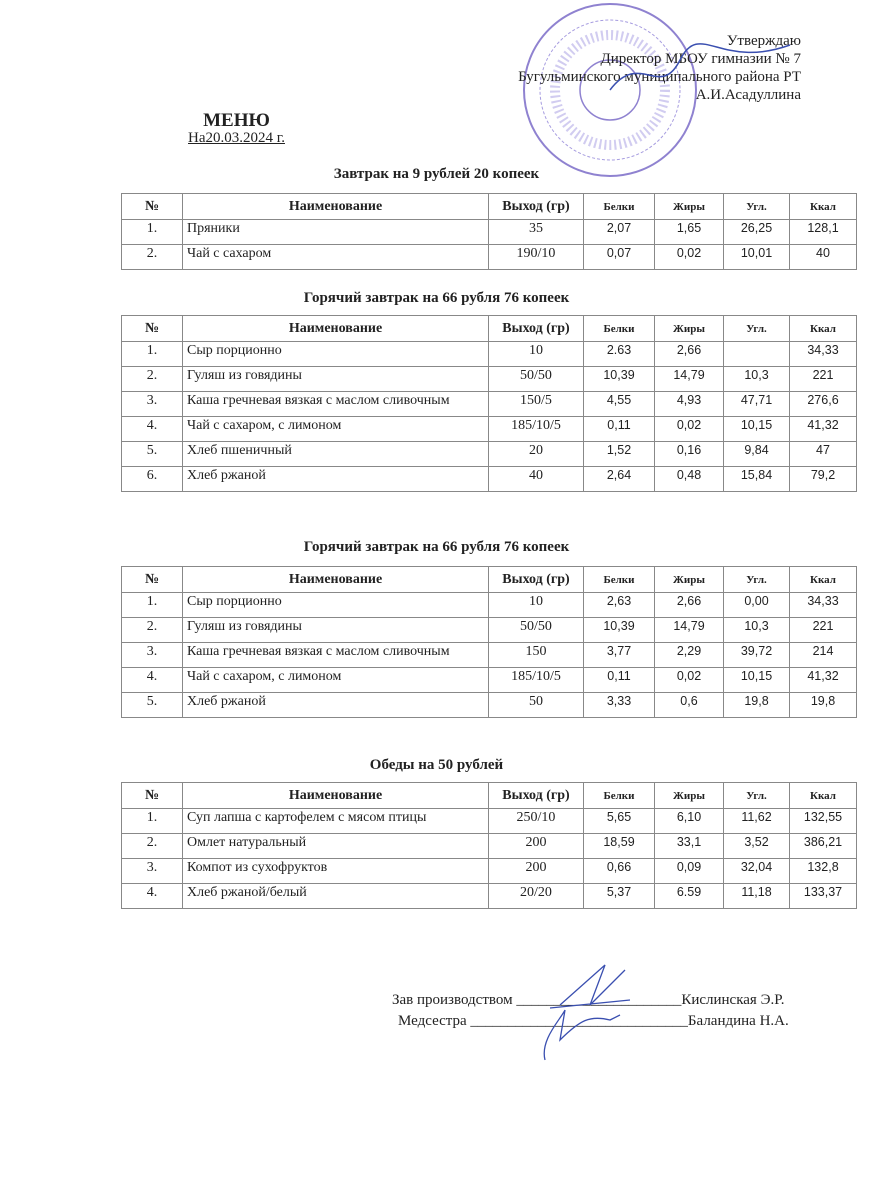 The height and width of the screenshot is (1200, 873). Describe the element at coordinates (823, 655) in the screenshot. I see `cell-kcal: 214` at that location.